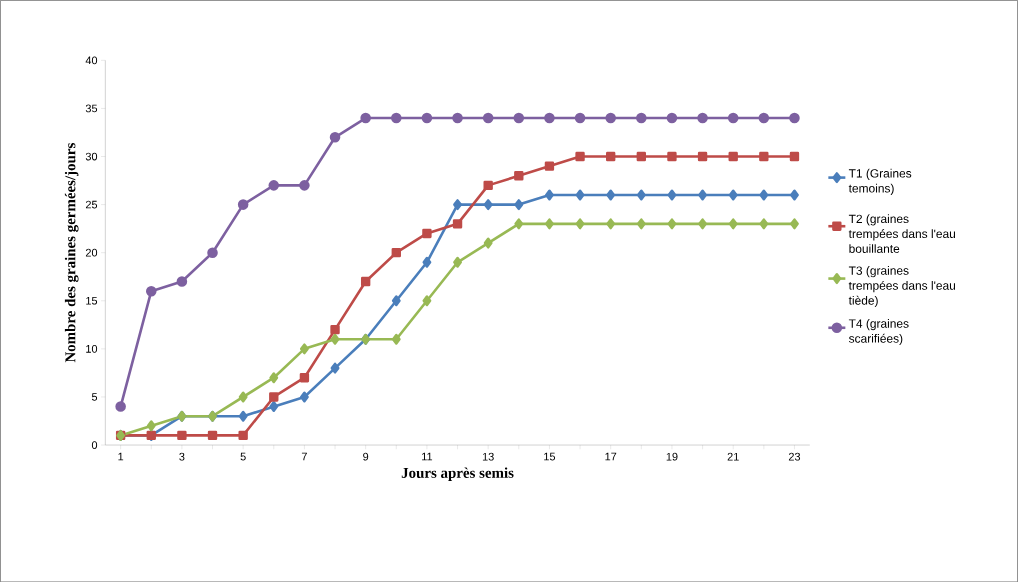 The height and width of the screenshot is (582, 1018). What do you see at coordinates (94, 445) in the screenshot?
I see `y-tick-label: 0` at bounding box center [94, 445].